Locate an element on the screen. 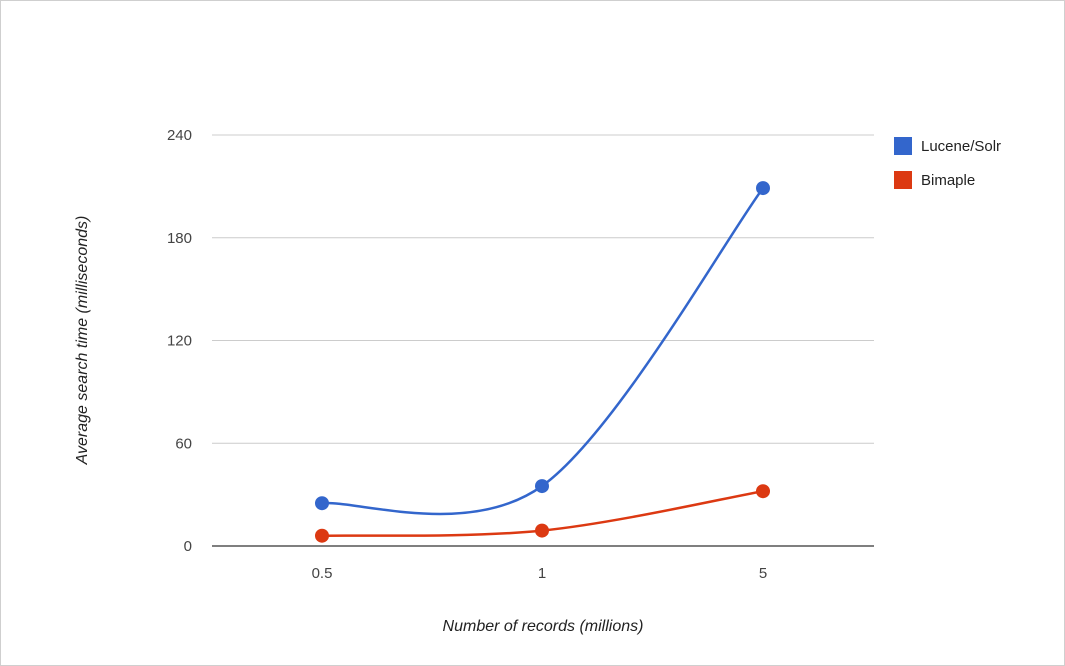 This screenshot has width=1065, height=666. y-axis-tick-labels: 0 60 120 180 240 is located at coordinates (179, 341).